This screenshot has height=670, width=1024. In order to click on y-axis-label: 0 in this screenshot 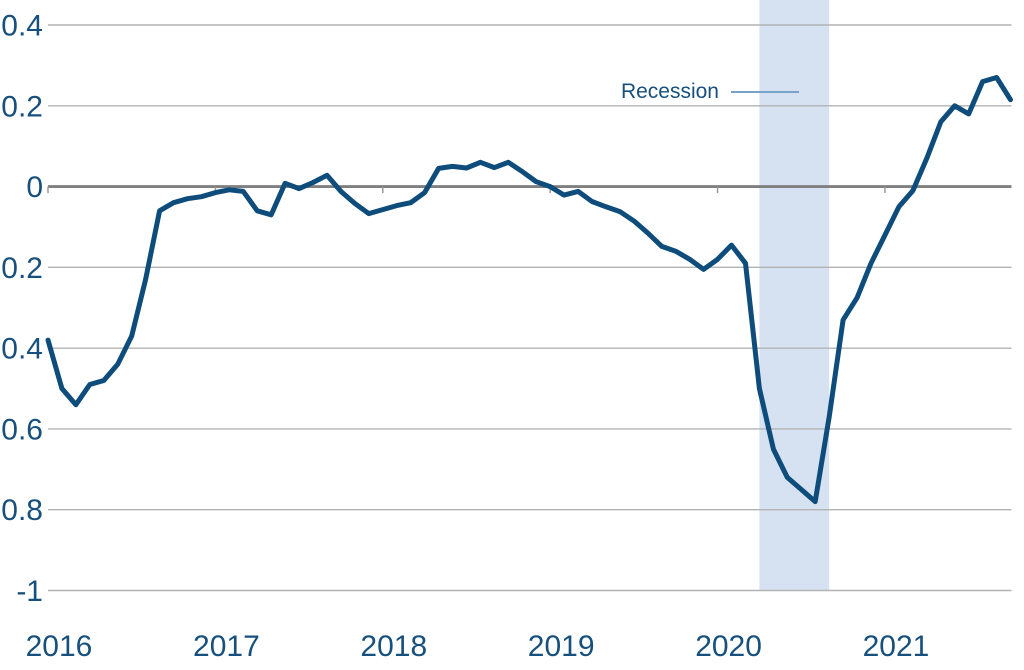, I will do `click(34, 187)`.